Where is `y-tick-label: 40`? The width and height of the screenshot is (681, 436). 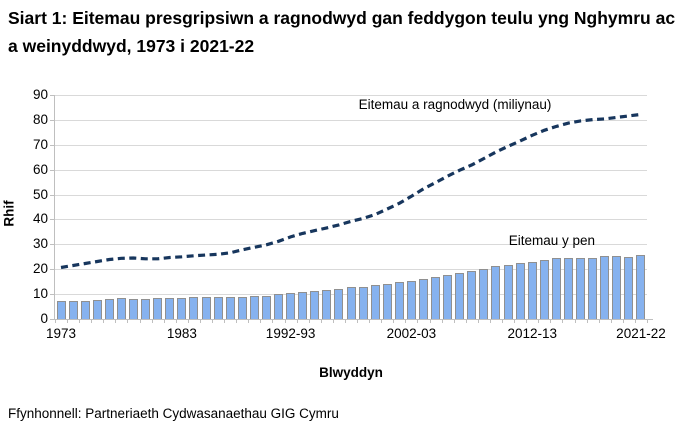 y-tick-label: 40 is located at coordinates (40, 219).